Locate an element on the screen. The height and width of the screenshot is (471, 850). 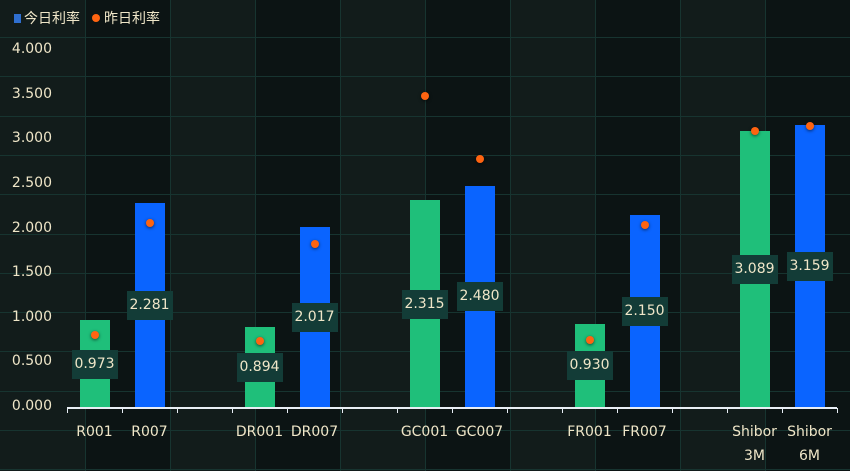
y-tick-label: 2.500 is located at coordinates (31, 182).